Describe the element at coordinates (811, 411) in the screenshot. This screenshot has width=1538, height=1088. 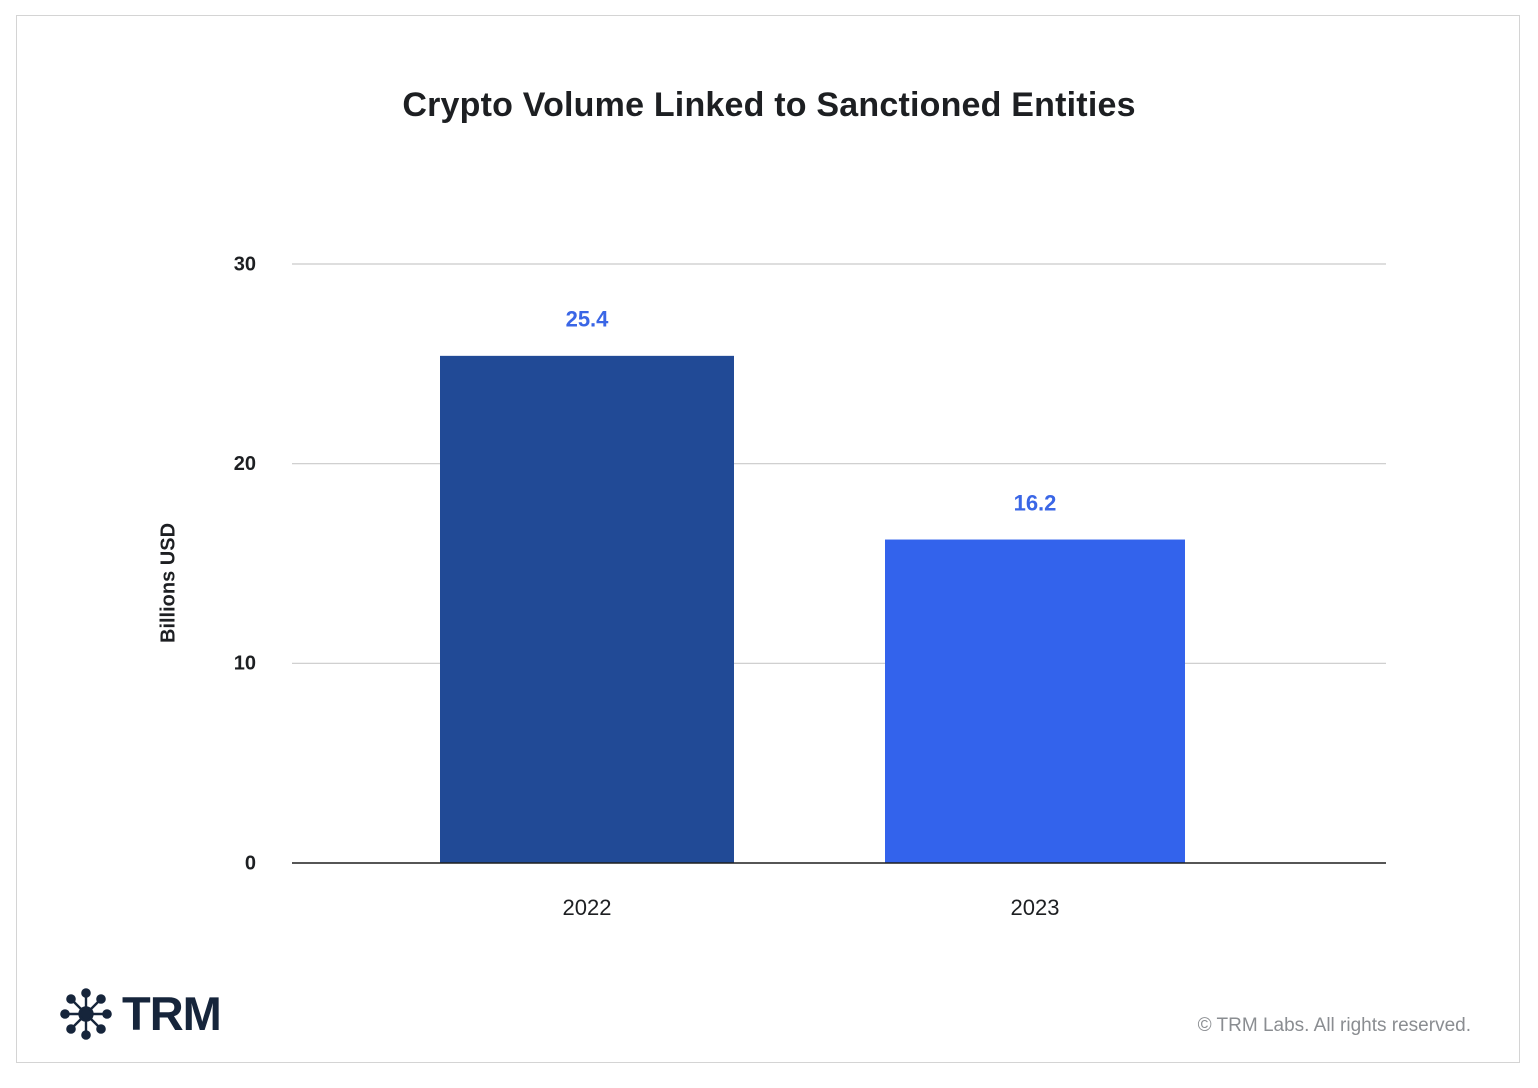
I see `data-labels: 25.4 16.2` at that location.